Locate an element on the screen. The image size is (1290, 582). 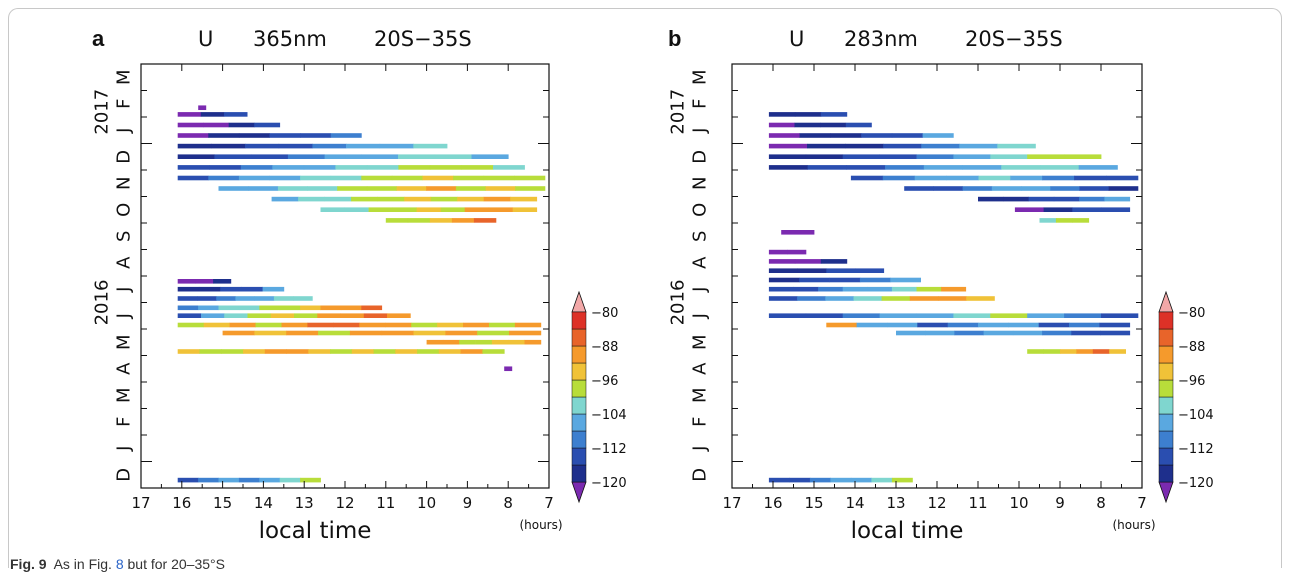
colorbar-tick-label: −88 is located at coordinates (1191, 347).